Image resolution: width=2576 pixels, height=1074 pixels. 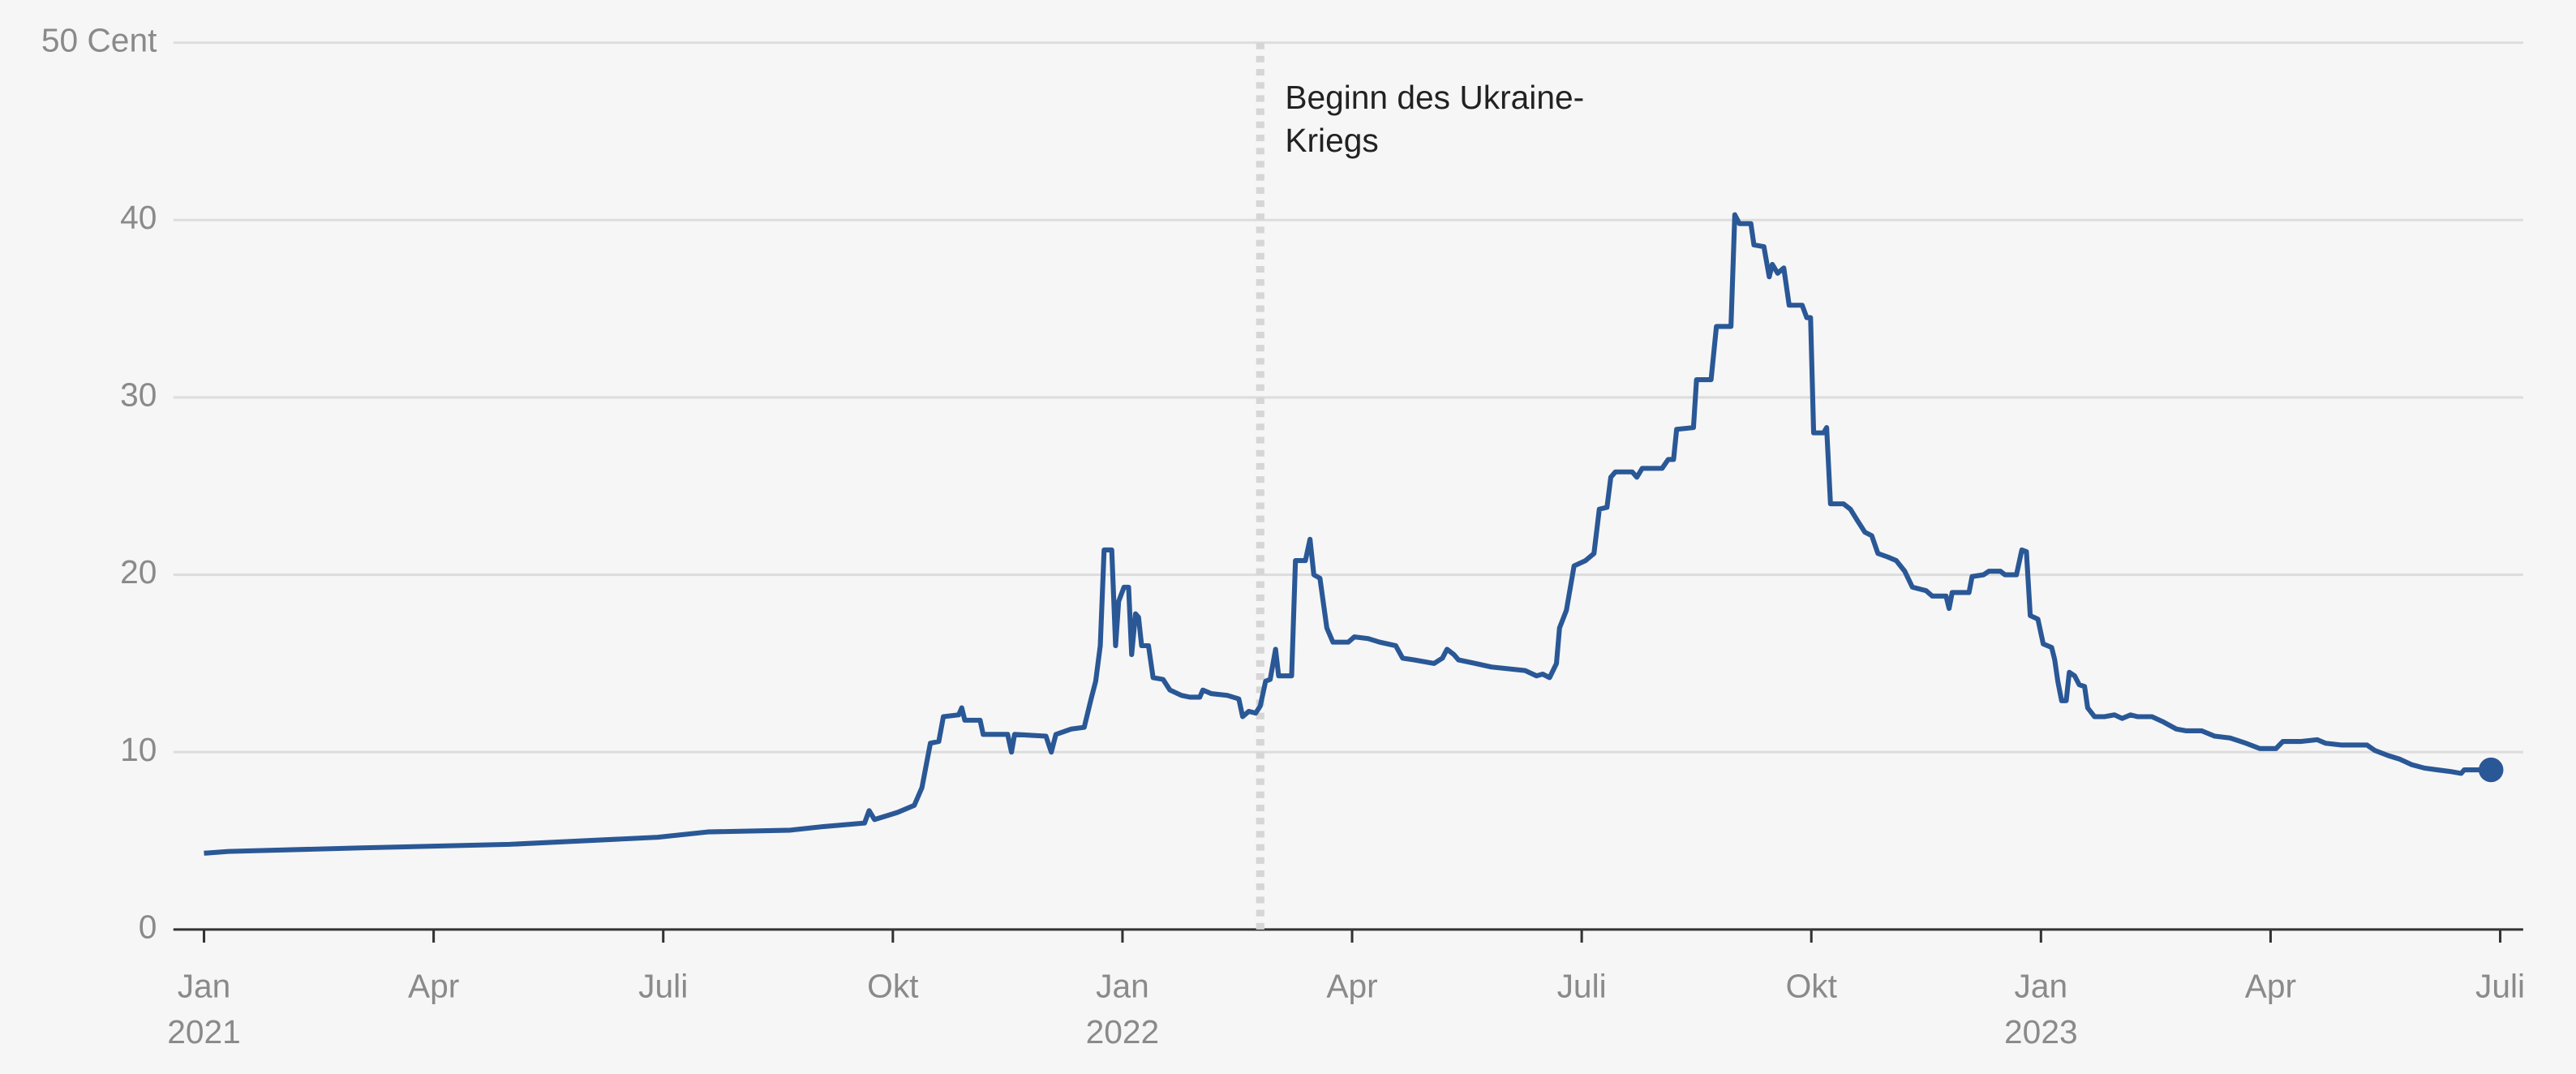 I want to click on annotation-text: Kriegs, so click(x=1331, y=140).